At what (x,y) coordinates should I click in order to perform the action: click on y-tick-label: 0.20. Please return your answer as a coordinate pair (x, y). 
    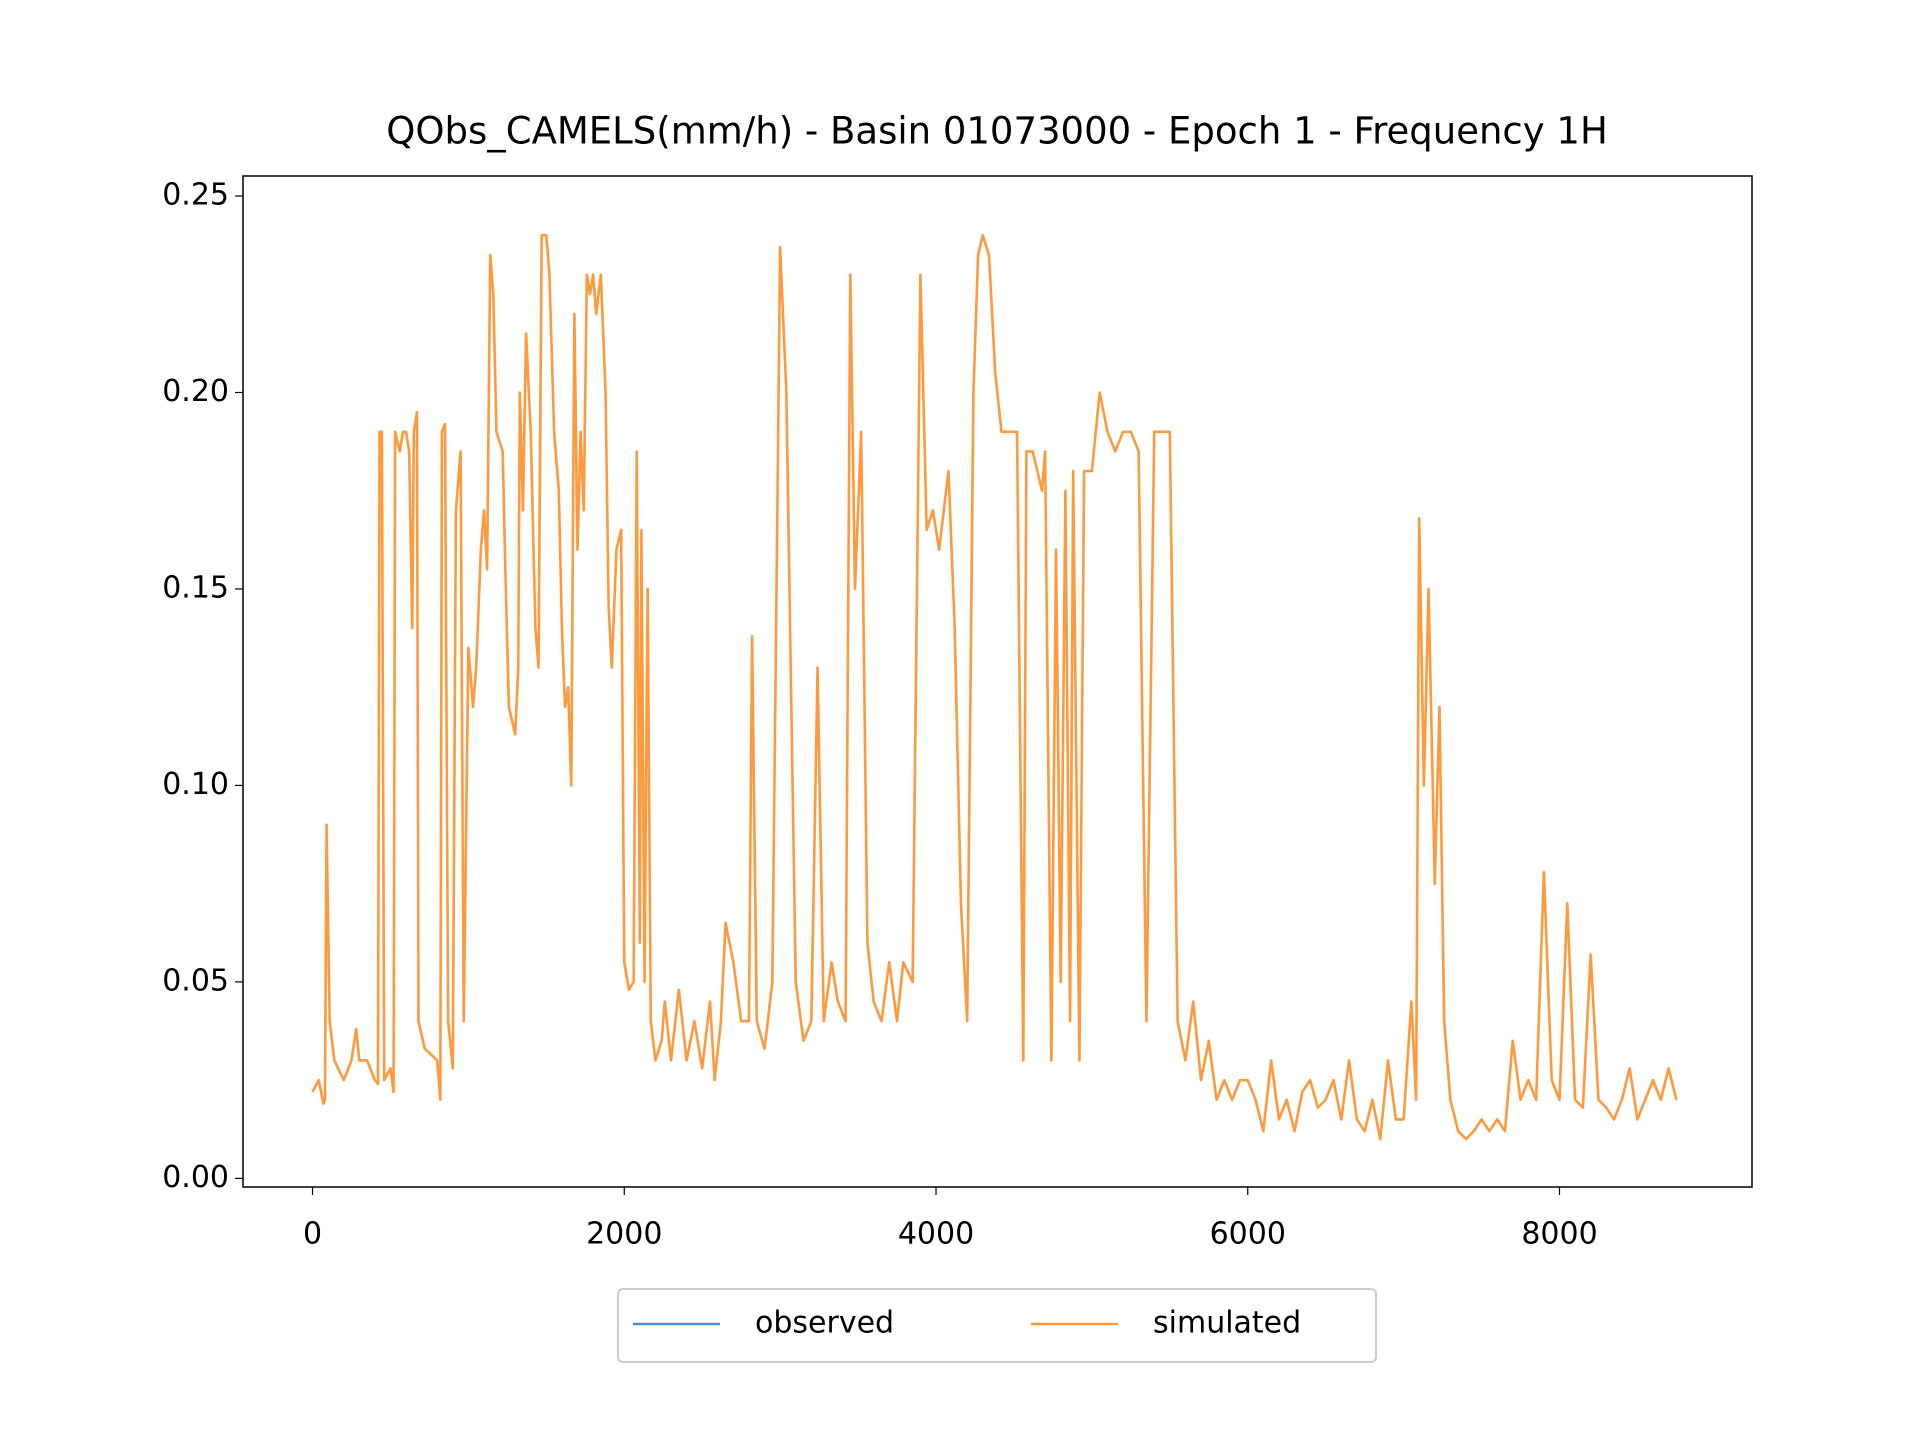
    Looking at the image, I should click on (195, 391).